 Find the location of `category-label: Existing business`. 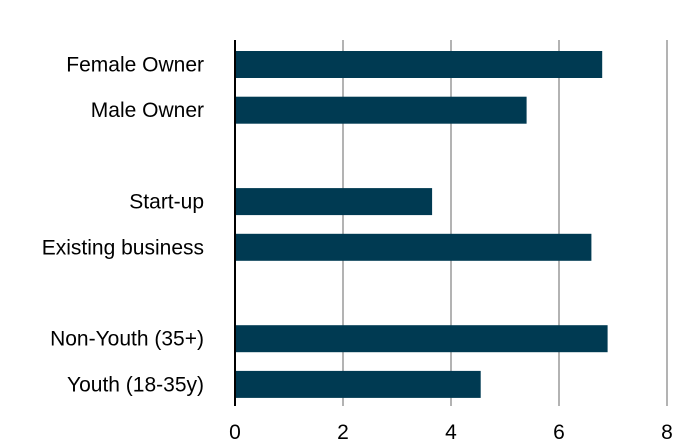

category-label: Existing business is located at coordinates (123, 247).